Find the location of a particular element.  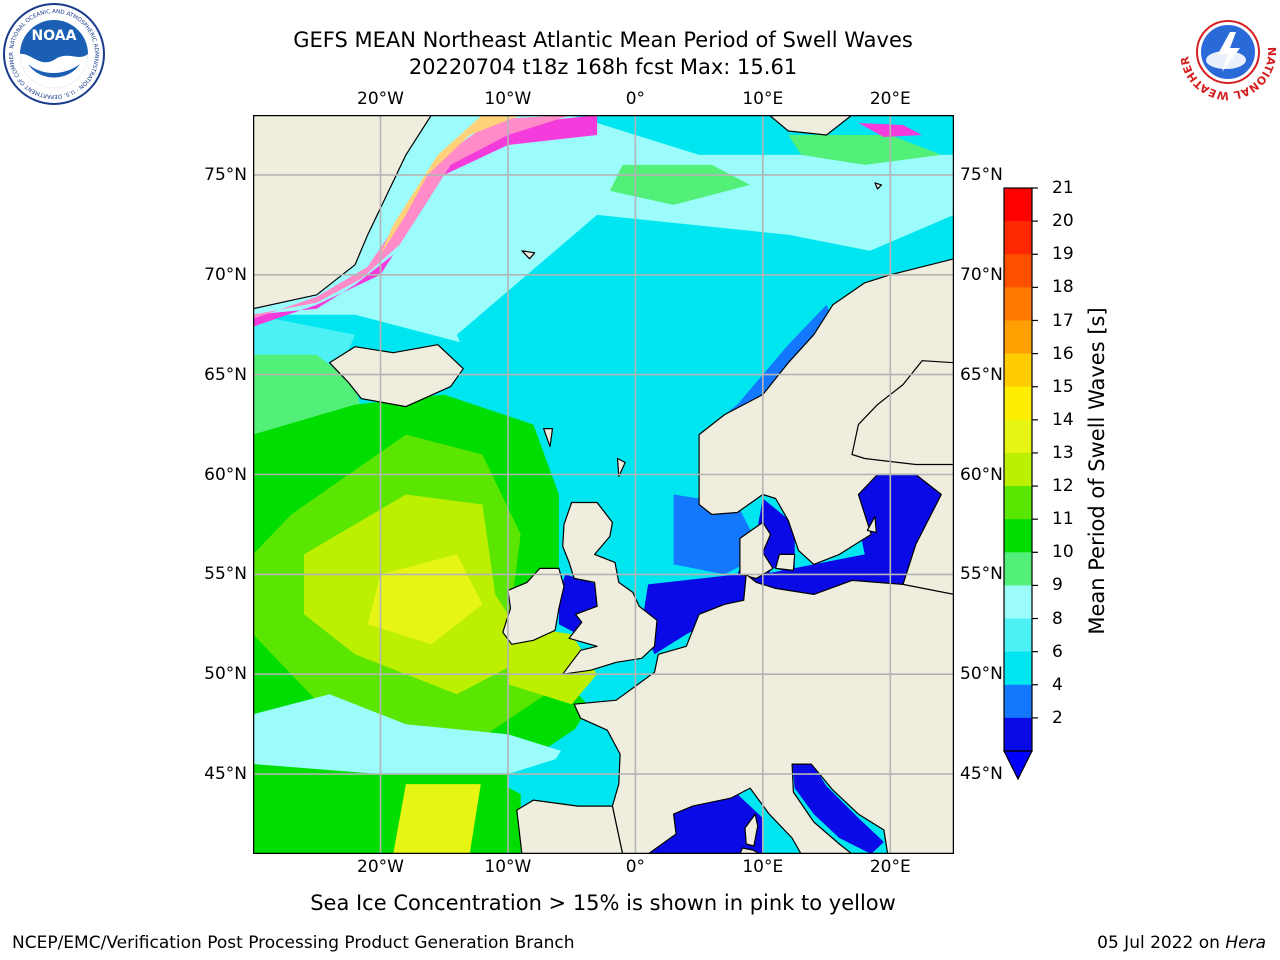

lat-label-left: 45°N is located at coordinates (225, 774).